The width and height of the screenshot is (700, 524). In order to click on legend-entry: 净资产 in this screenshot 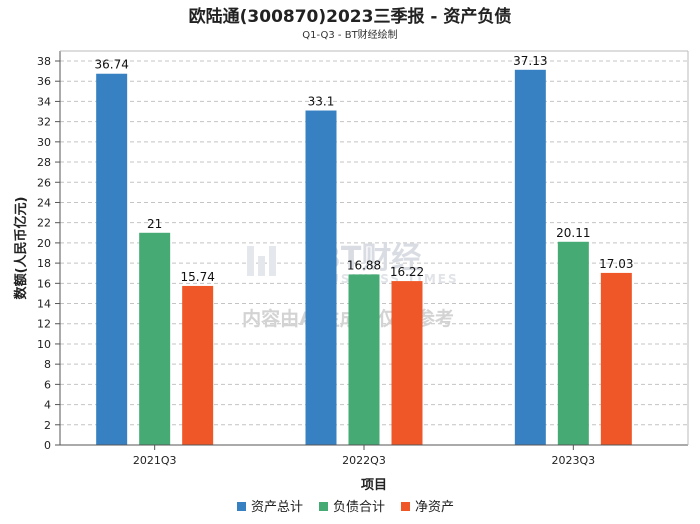, I will do `click(434, 507)`.